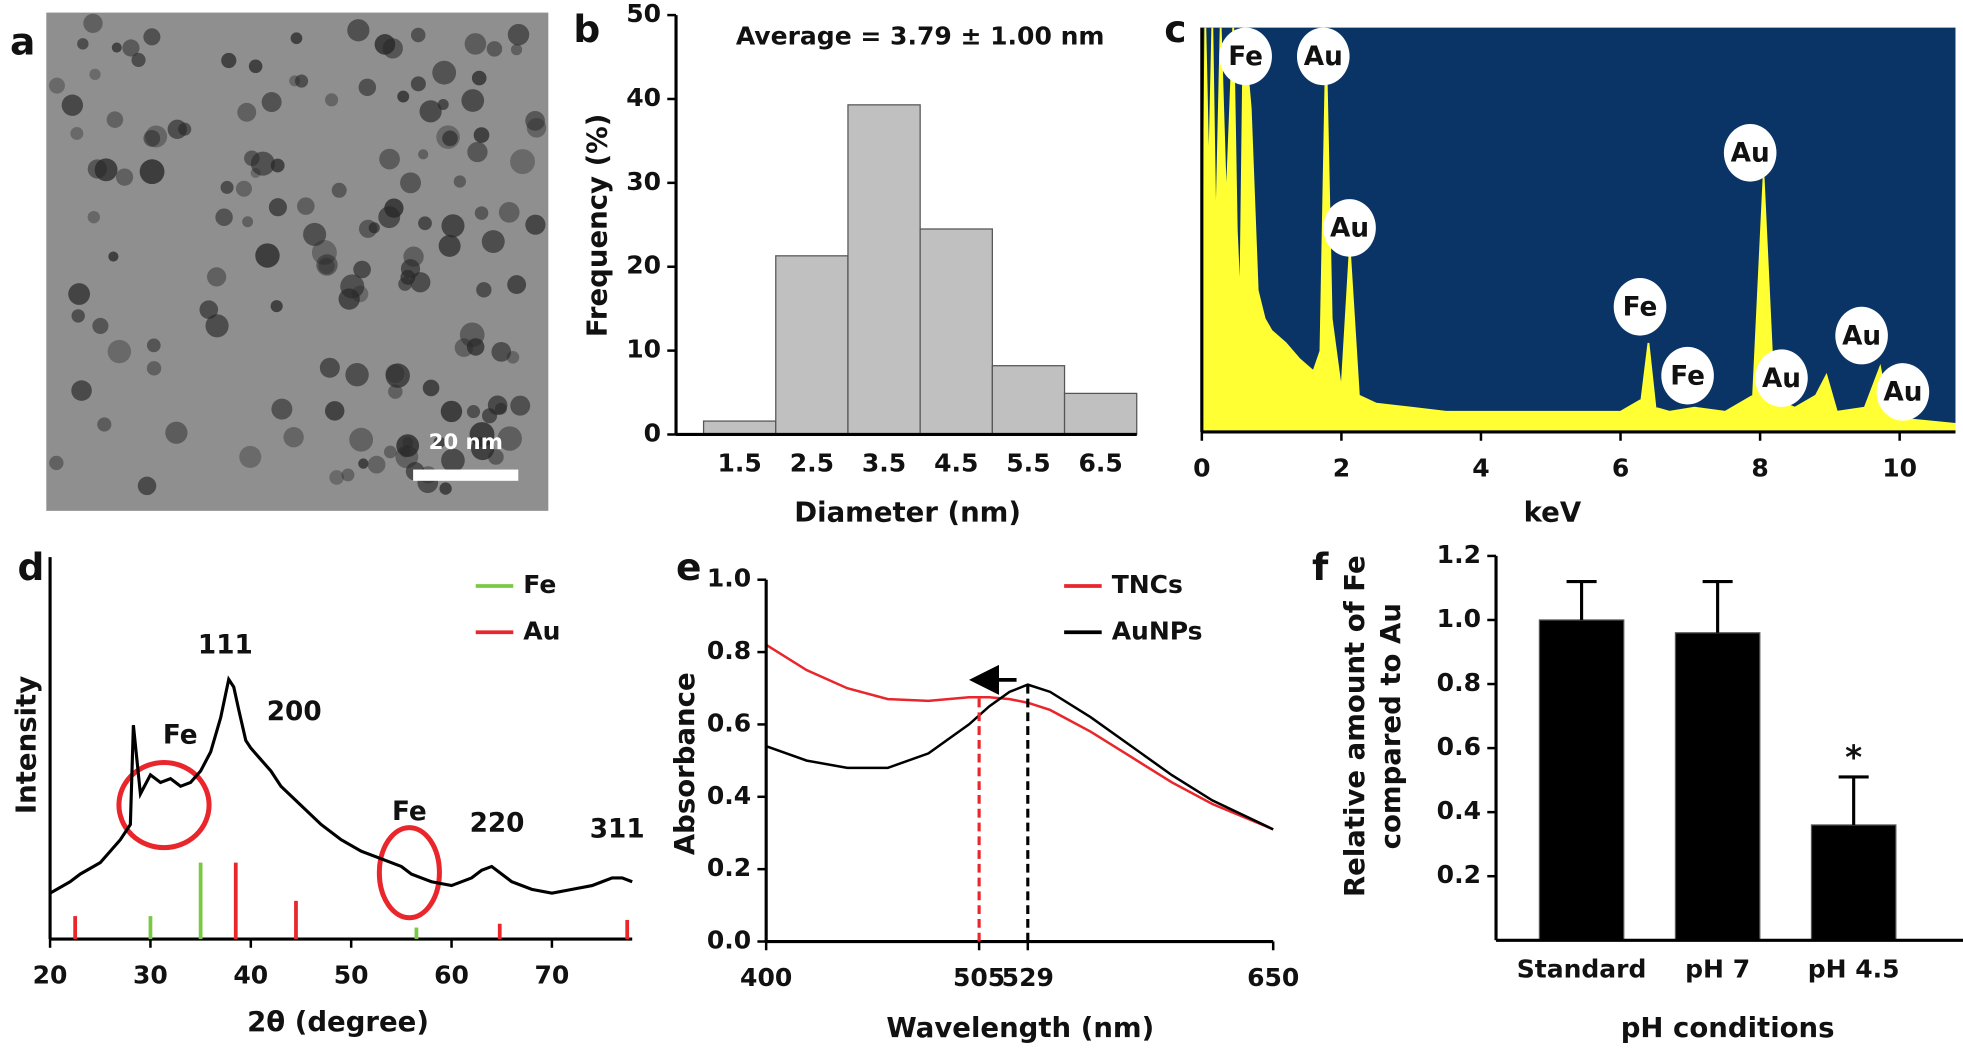  What do you see at coordinates (1480, 468) in the screenshot?
I see `x-tick-label: 4` at bounding box center [1480, 468].